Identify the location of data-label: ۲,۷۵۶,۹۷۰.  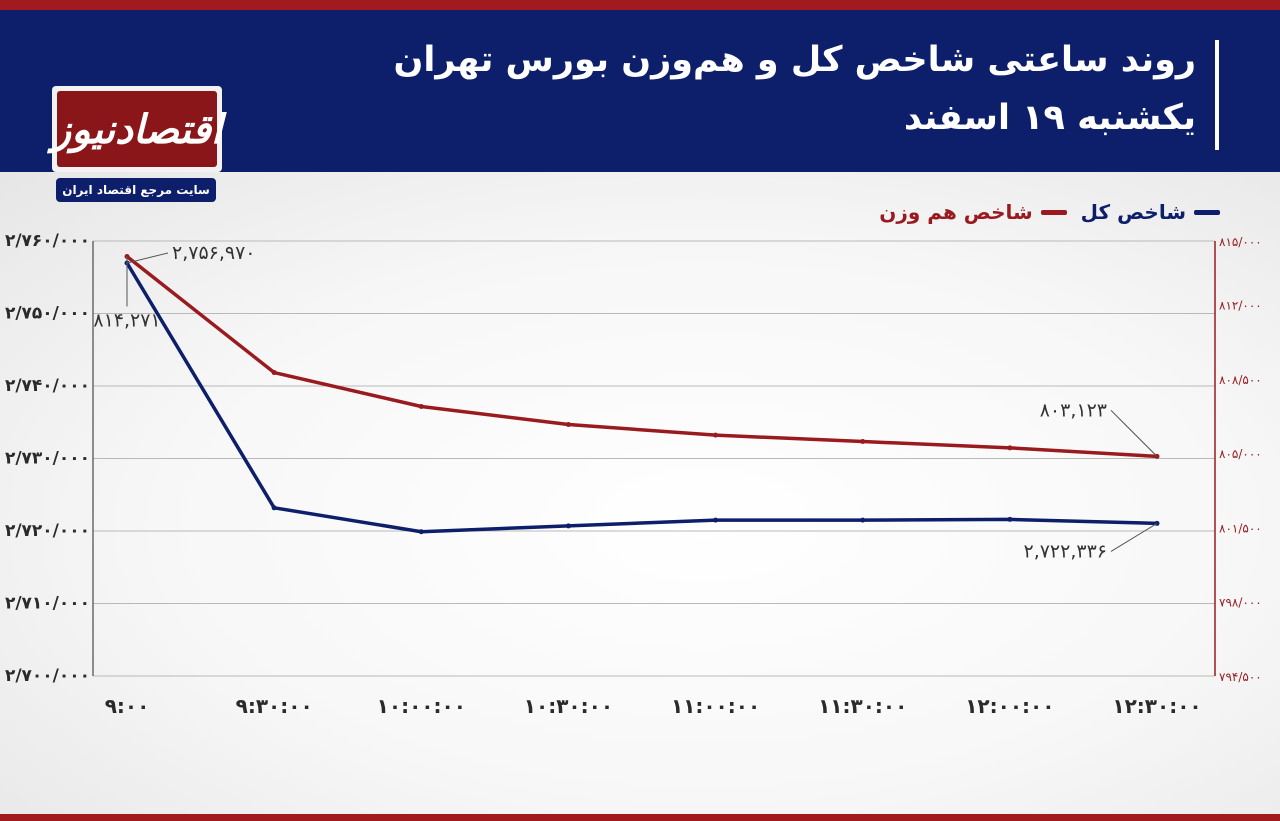
(214, 253).